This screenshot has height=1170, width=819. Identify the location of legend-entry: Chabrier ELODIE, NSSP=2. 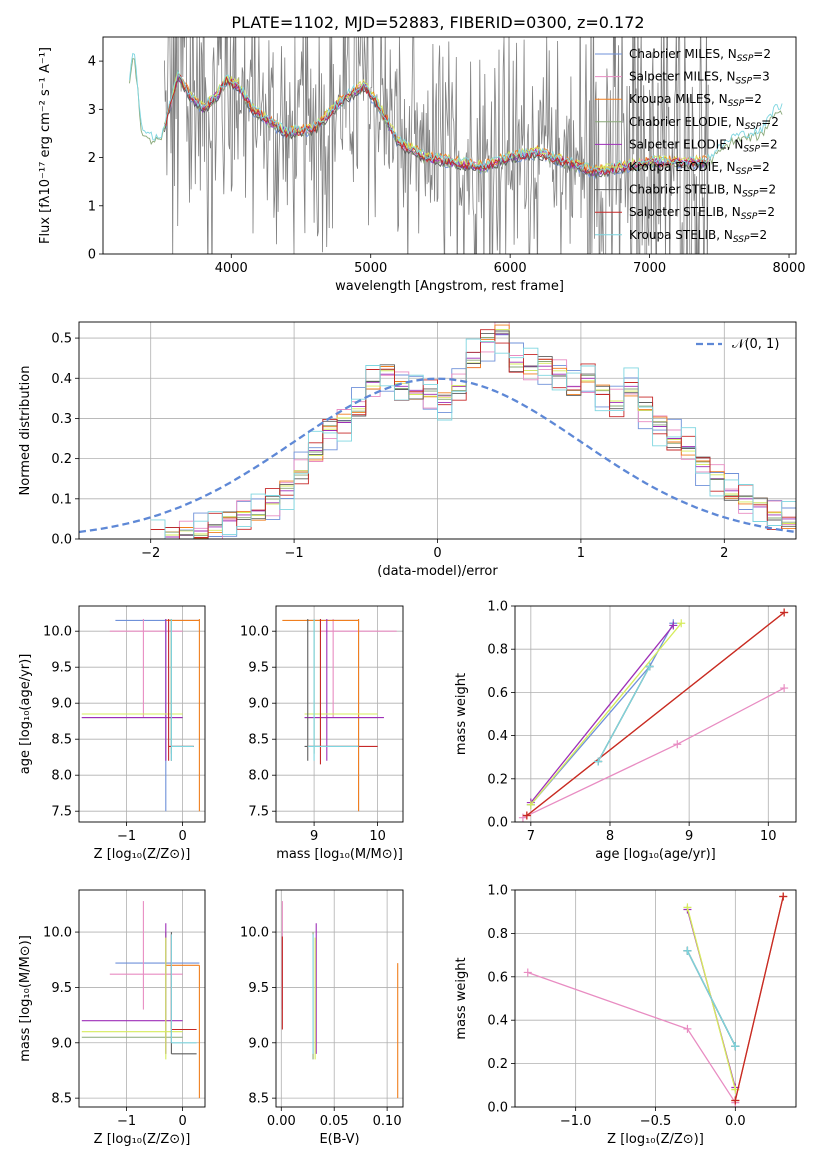
(704, 123).